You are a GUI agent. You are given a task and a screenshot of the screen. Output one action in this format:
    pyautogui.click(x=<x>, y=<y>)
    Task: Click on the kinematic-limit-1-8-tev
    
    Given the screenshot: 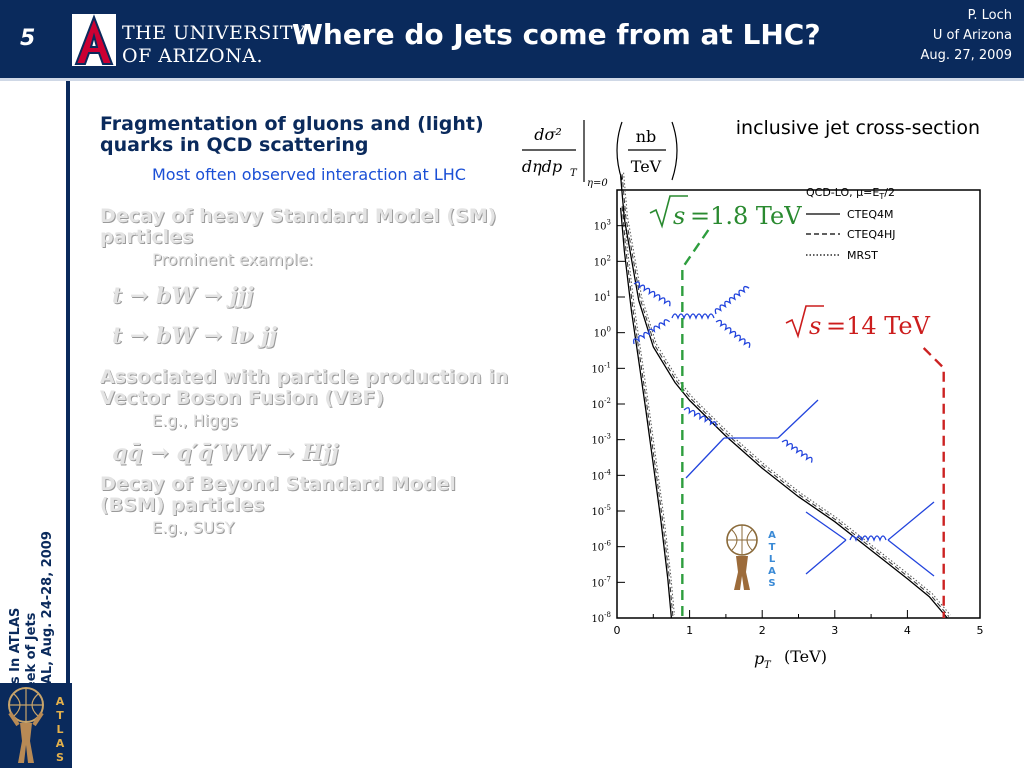 What is the action you would take?
    pyautogui.click(x=695, y=423)
    